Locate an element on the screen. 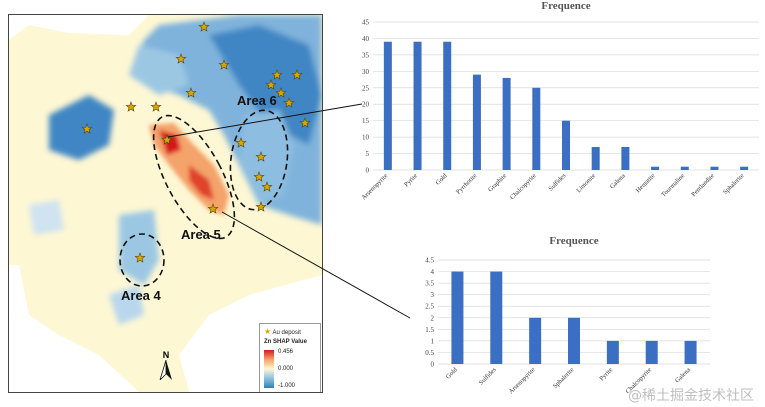 Image resolution: width=765 pixels, height=407 pixels. area-6-outline is located at coordinates (259, 160).